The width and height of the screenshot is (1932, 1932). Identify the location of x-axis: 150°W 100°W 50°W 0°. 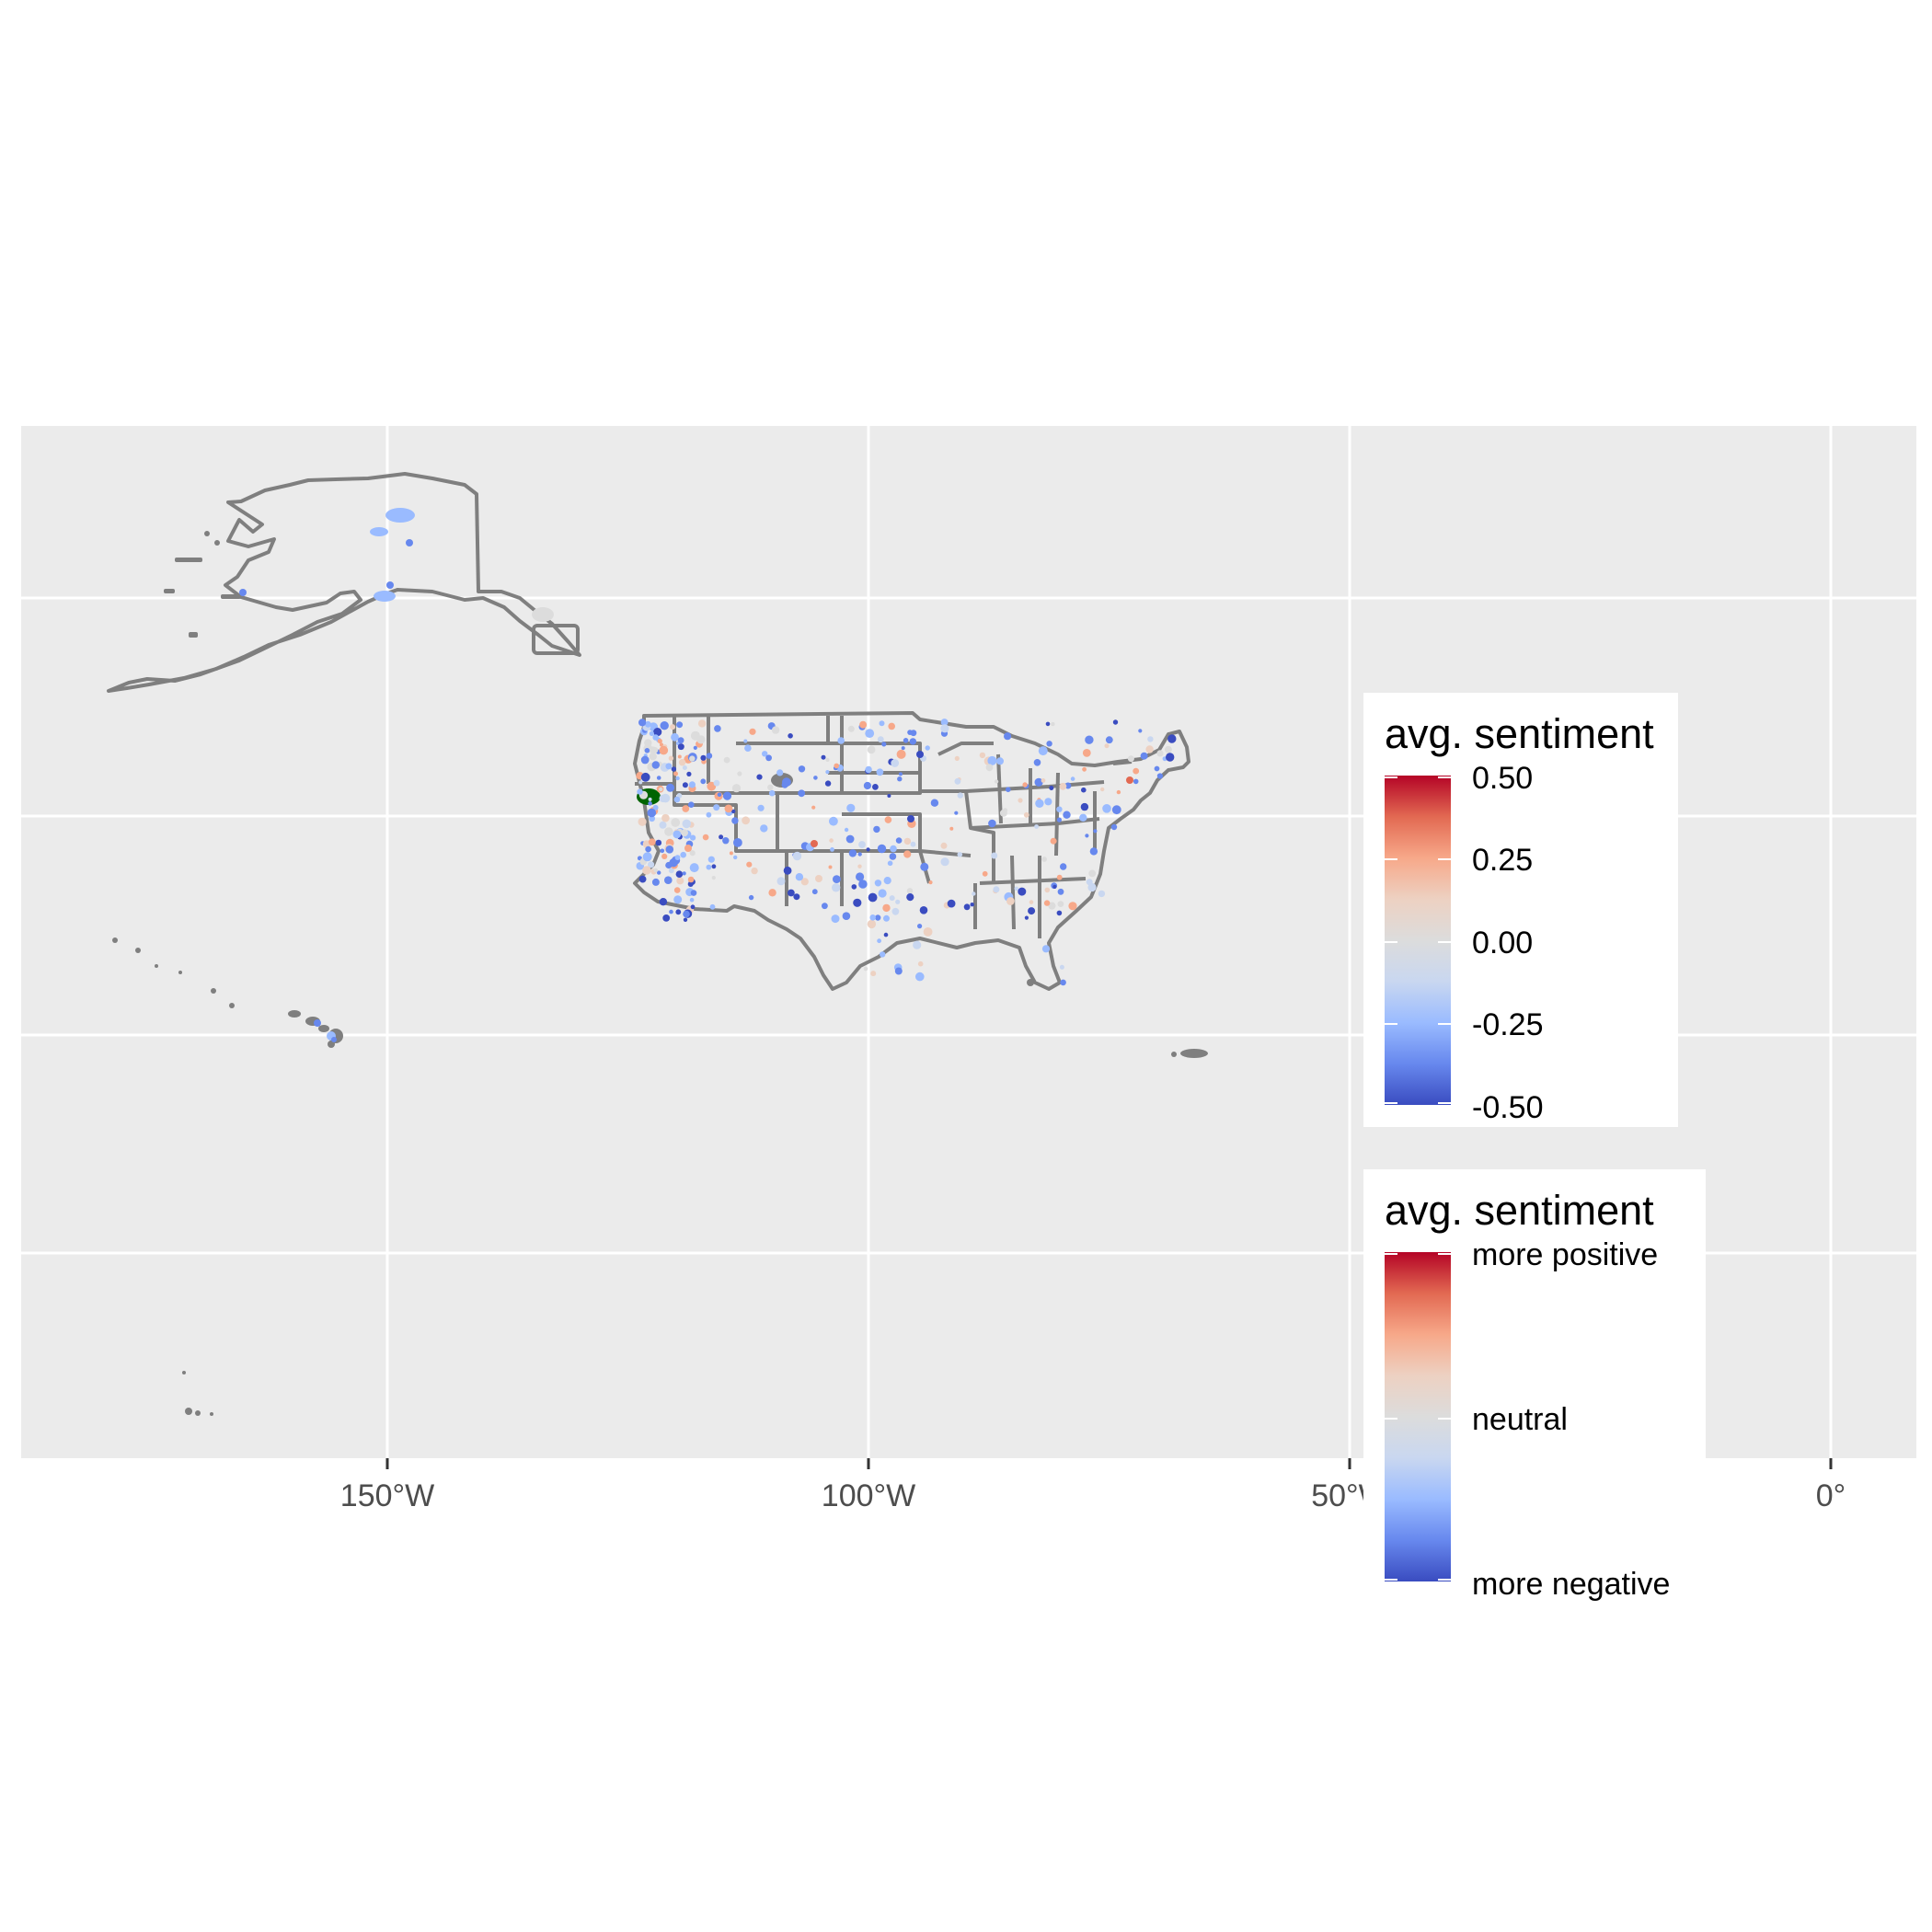
(1093, 1485).